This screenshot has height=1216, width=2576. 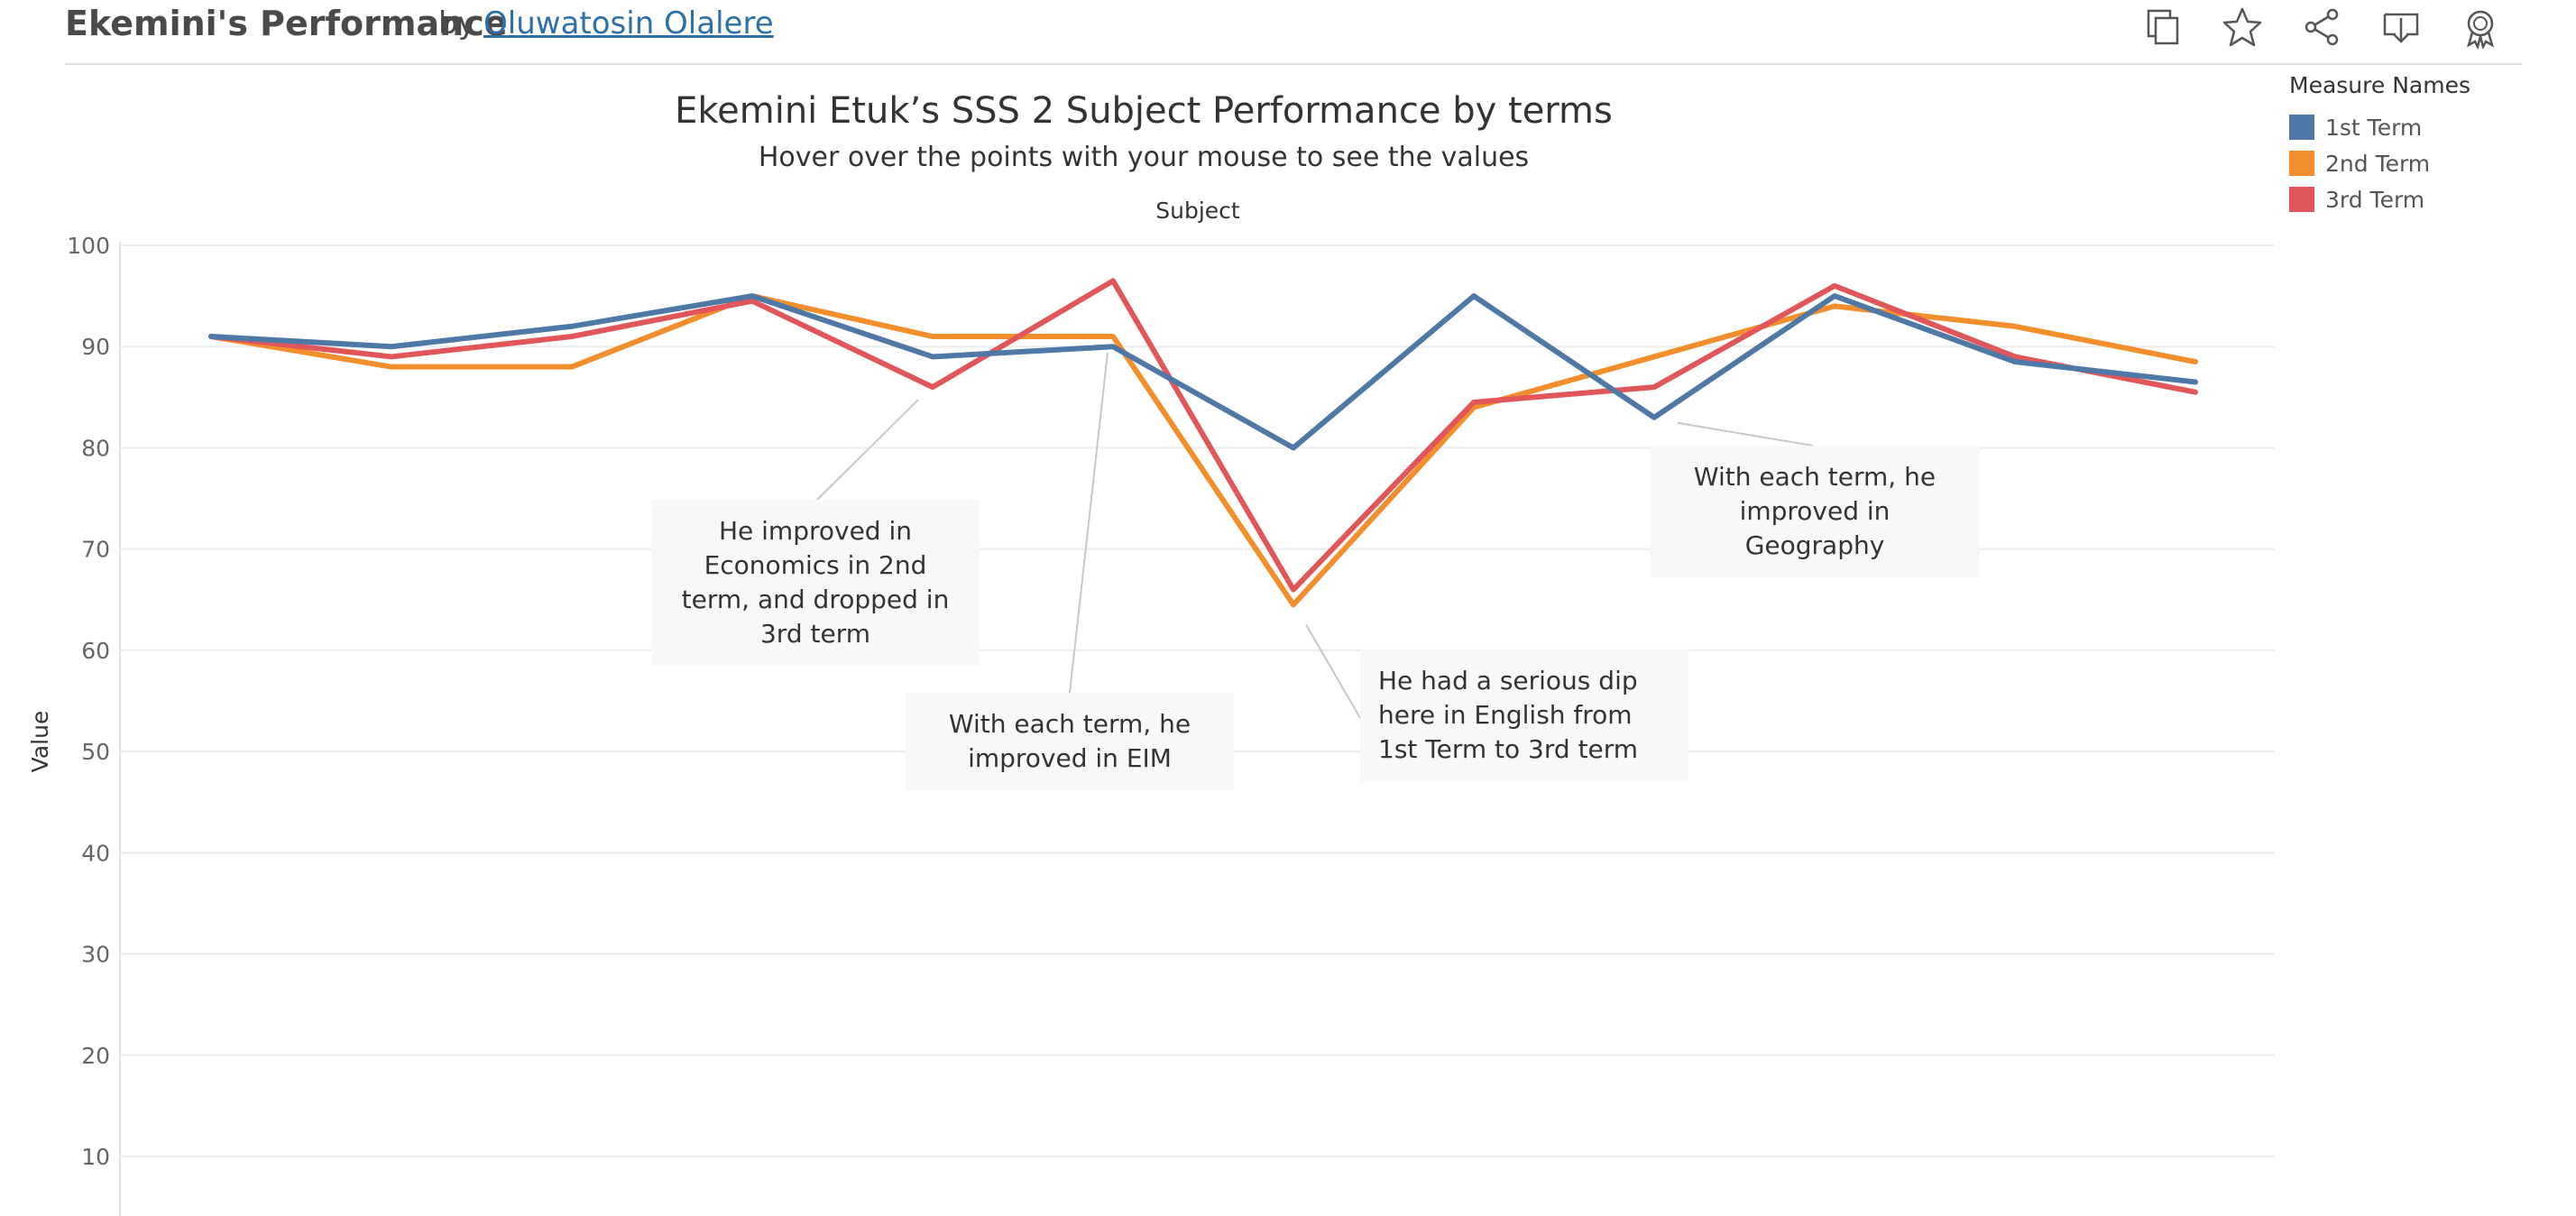 What do you see at coordinates (2374, 127) in the screenshot?
I see `legend-label: 1st Term` at bounding box center [2374, 127].